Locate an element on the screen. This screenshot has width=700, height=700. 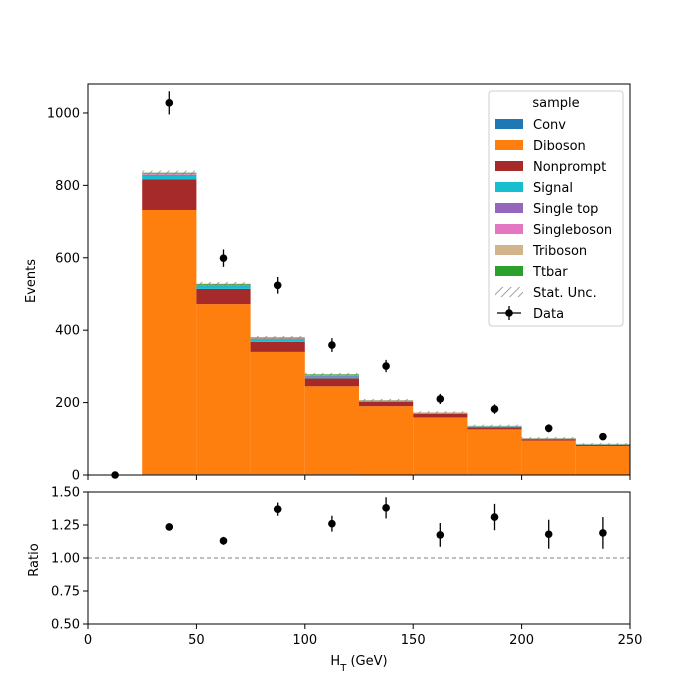
x-tick-label: 0 is located at coordinates (88, 640).